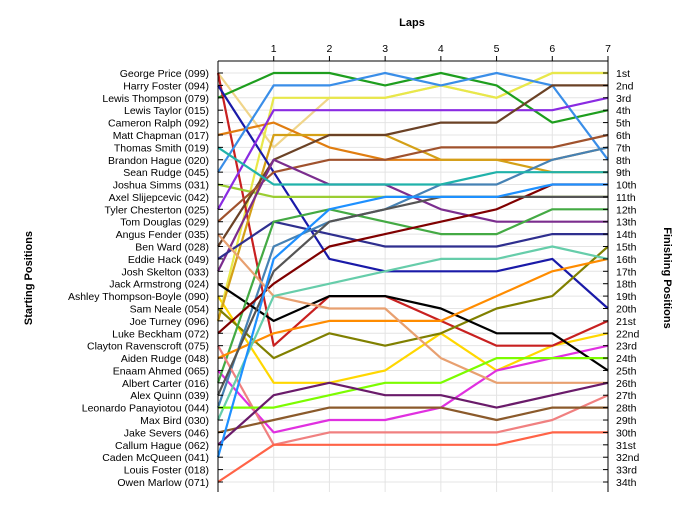  What do you see at coordinates (161, 136) in the screenshot?
I see `starting-position-label: Matt Chapman (017)` at bounding box center [161, 136].